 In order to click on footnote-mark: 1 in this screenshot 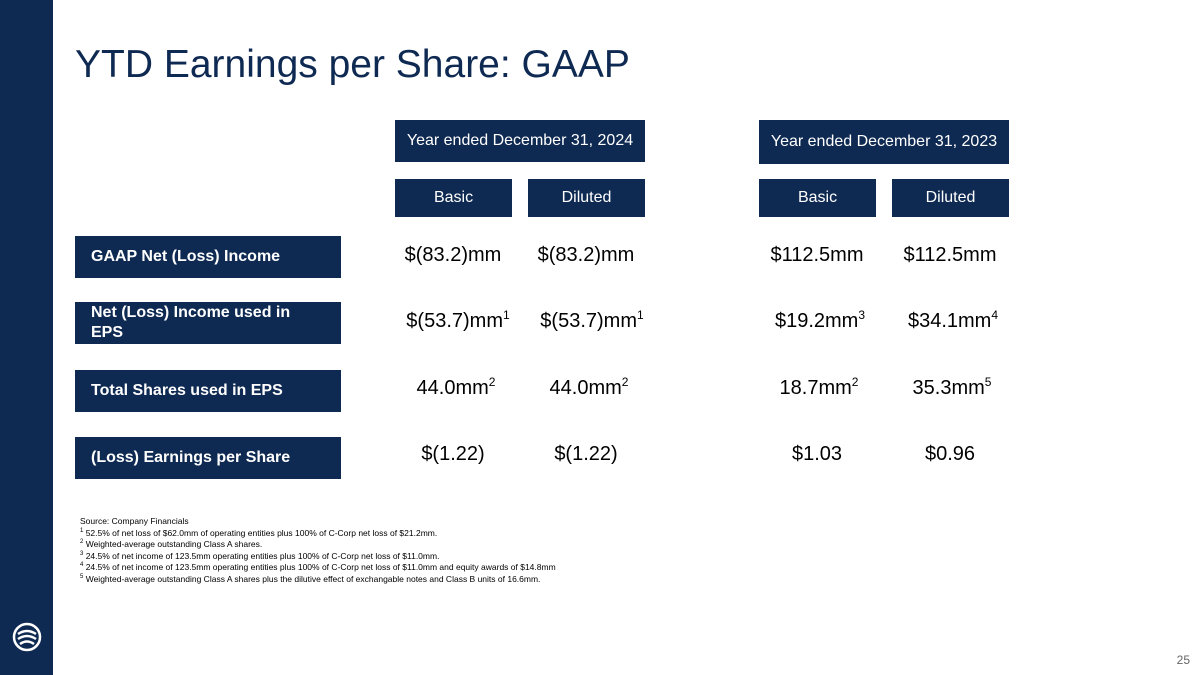, I will do `click(82, 530)`.